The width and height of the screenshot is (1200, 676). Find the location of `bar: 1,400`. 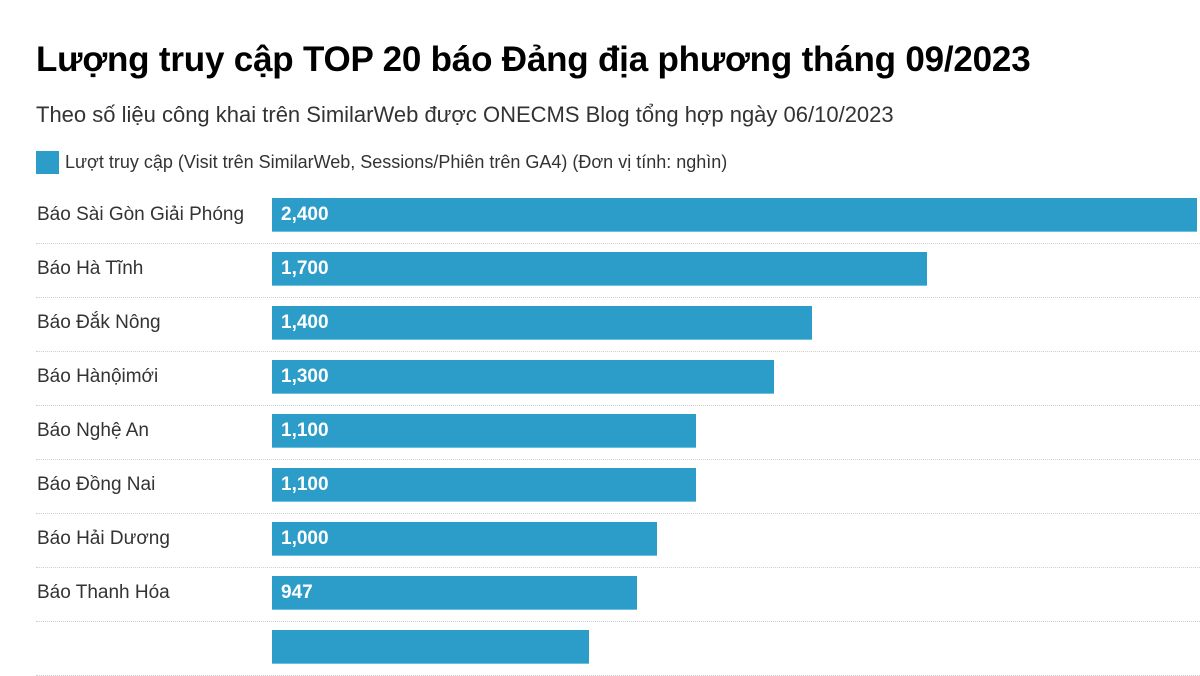

bar: 1,400 is located at coordinates (542, 323).